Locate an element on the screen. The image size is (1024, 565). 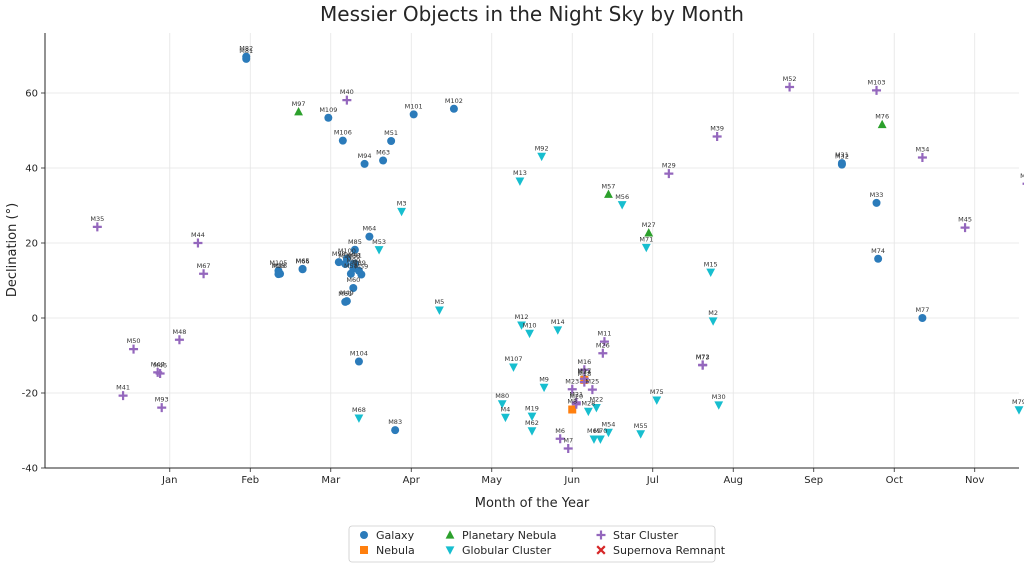
data-point-m52 is located at coordinates (790, 87).